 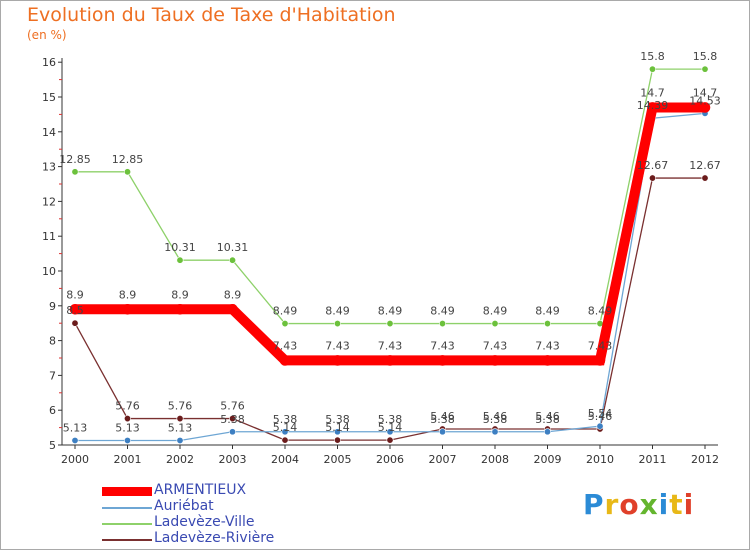 I want to click on x-tick-label: 2003, so click(x=233, y=459).